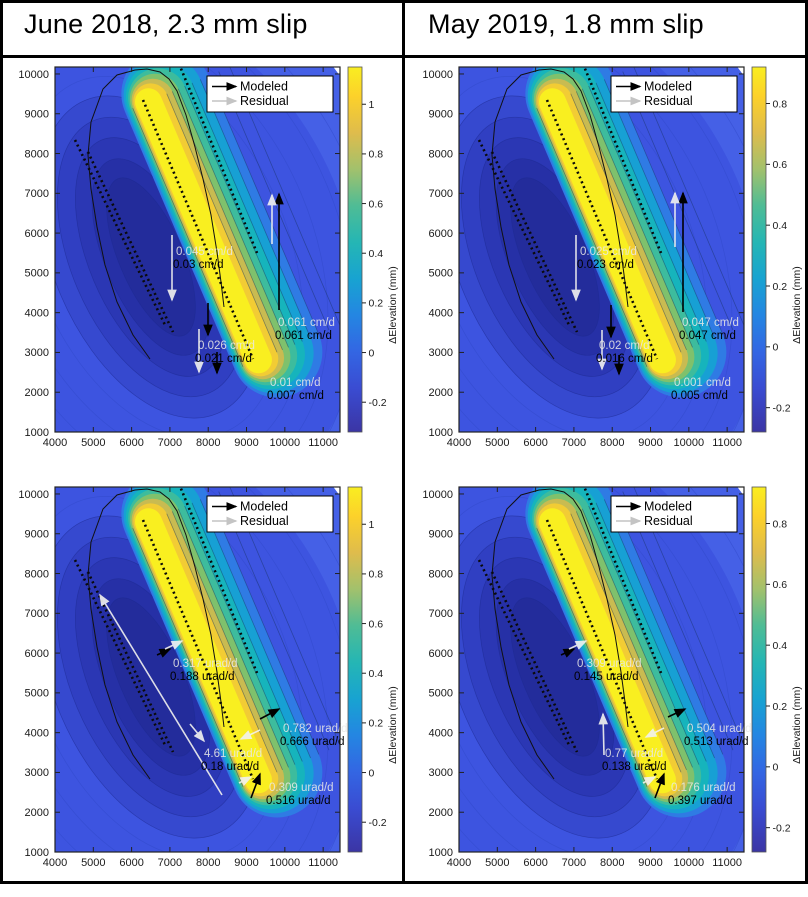  Describe the element at coordinates (295, 396) in the screenshot. I see `annotation-black-line: 0.007 cm/d` at that location.